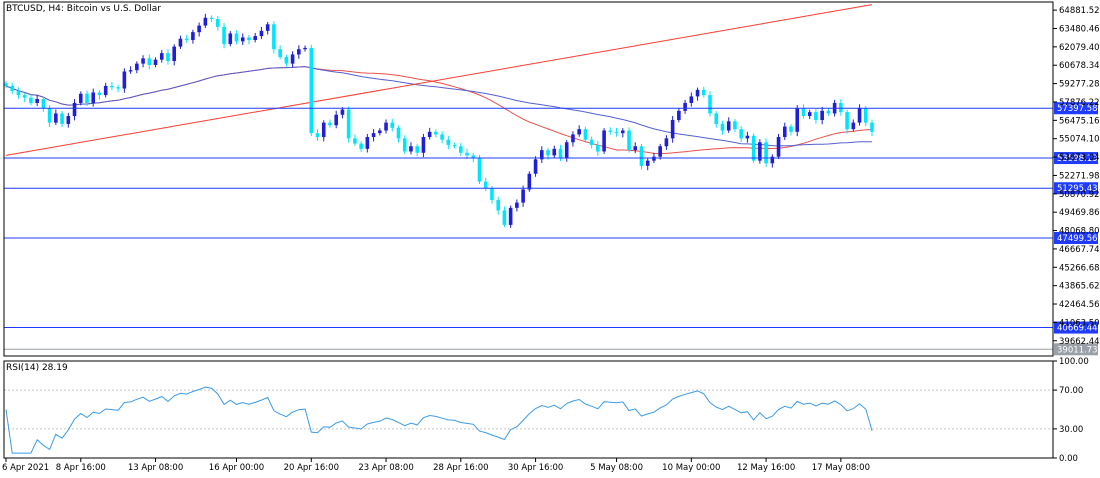 The image size is (1100, 478). Describe the element at coordinates (1079, 29) in the screenshot. I see `price-tick-label: 63480.46` at that location.